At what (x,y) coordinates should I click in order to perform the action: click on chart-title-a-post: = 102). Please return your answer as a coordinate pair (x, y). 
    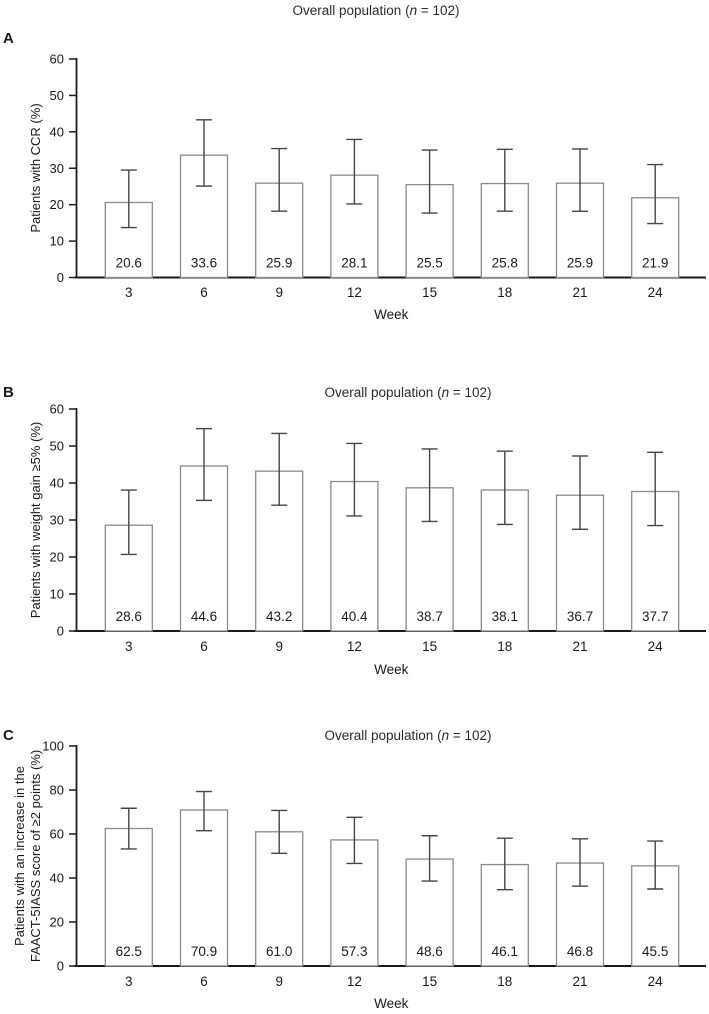
    Looking at the image, I should click on (438, 10).